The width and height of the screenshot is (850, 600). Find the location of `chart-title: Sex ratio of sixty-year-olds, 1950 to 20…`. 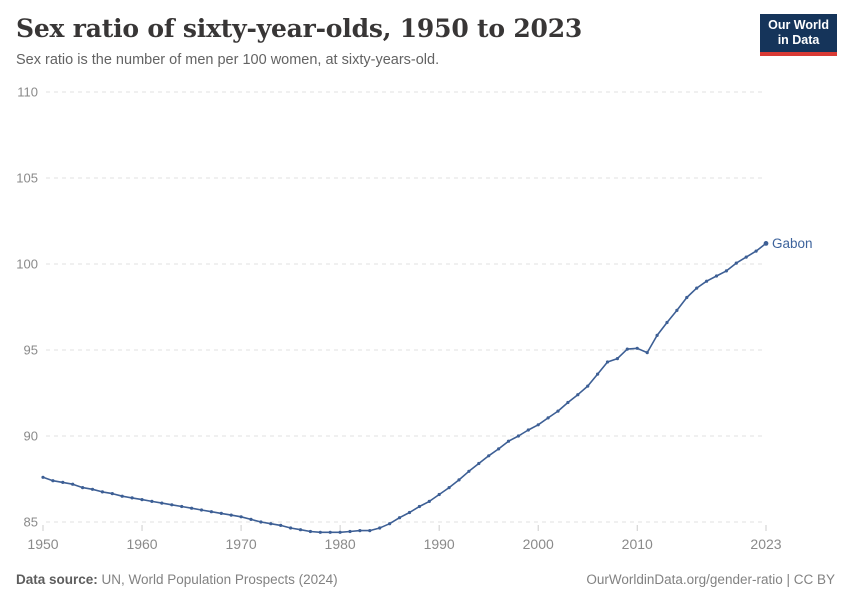

chart-title: Sex ratio of sixty-year-olds, 1950 to 20… is located at coordinates (299, 28).